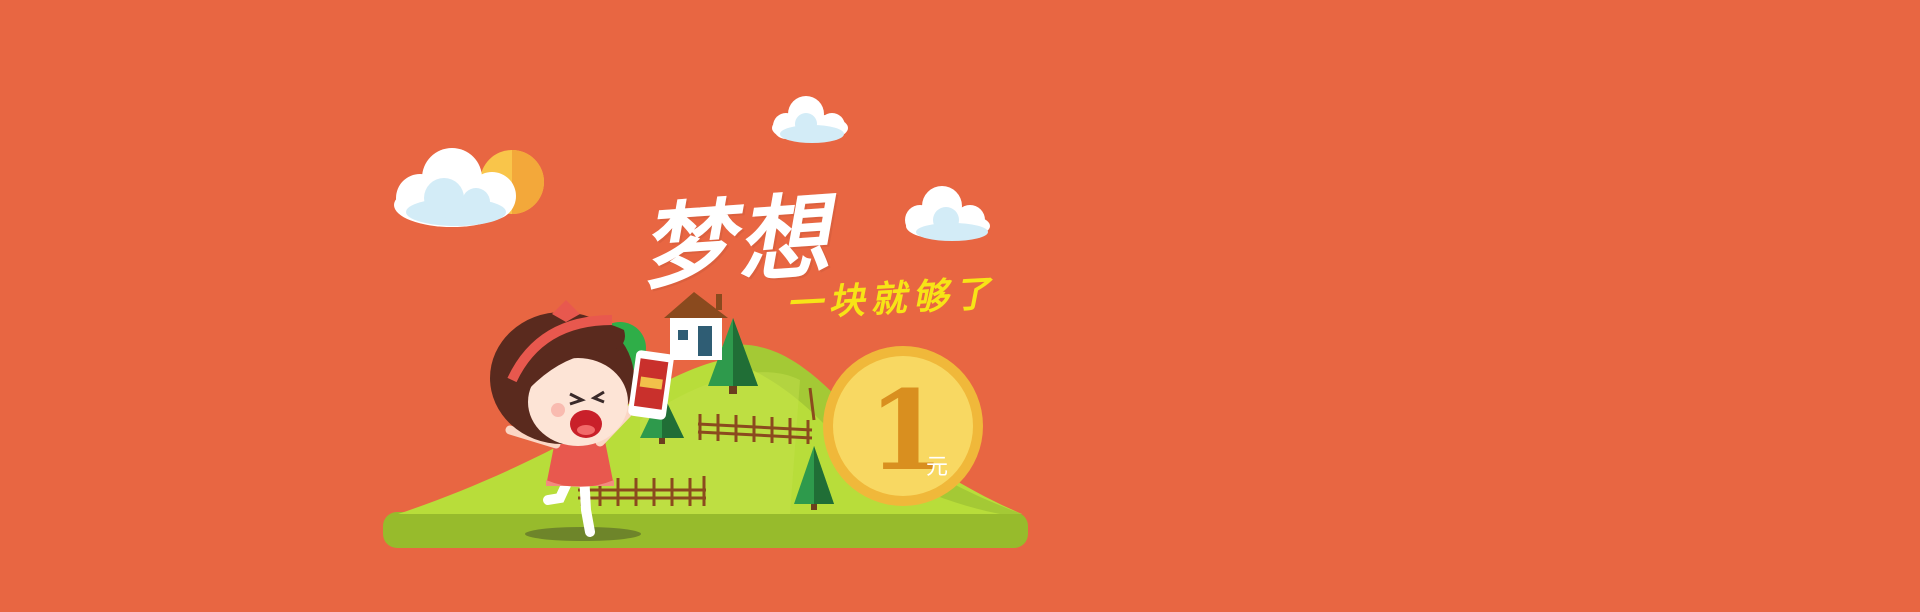 Image resolution: width=1920 pixels, height=612 pixels. What do you see at coordinates (696, 326) in the screenshot?
I see `house-icon` at bounding box center [696, 326].